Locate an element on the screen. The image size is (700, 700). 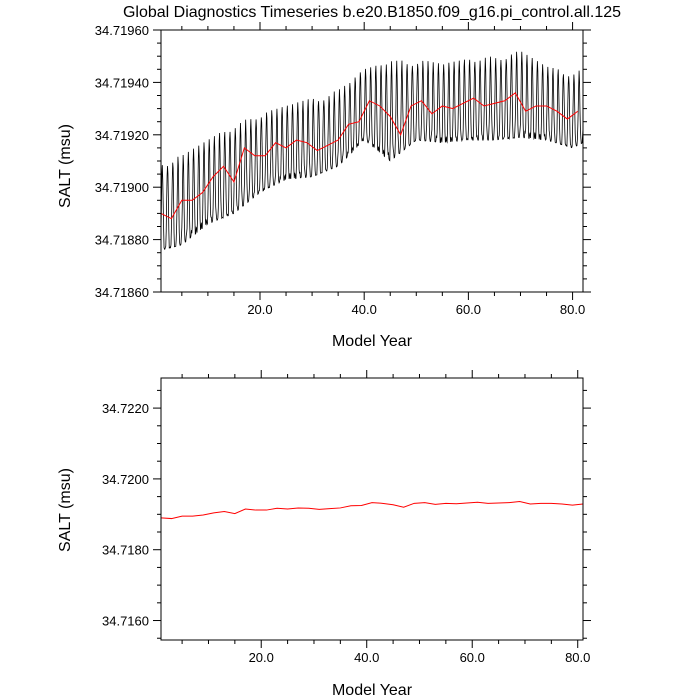
top-y-tick-label: 34.71960 is located at coordinates (122, 30).